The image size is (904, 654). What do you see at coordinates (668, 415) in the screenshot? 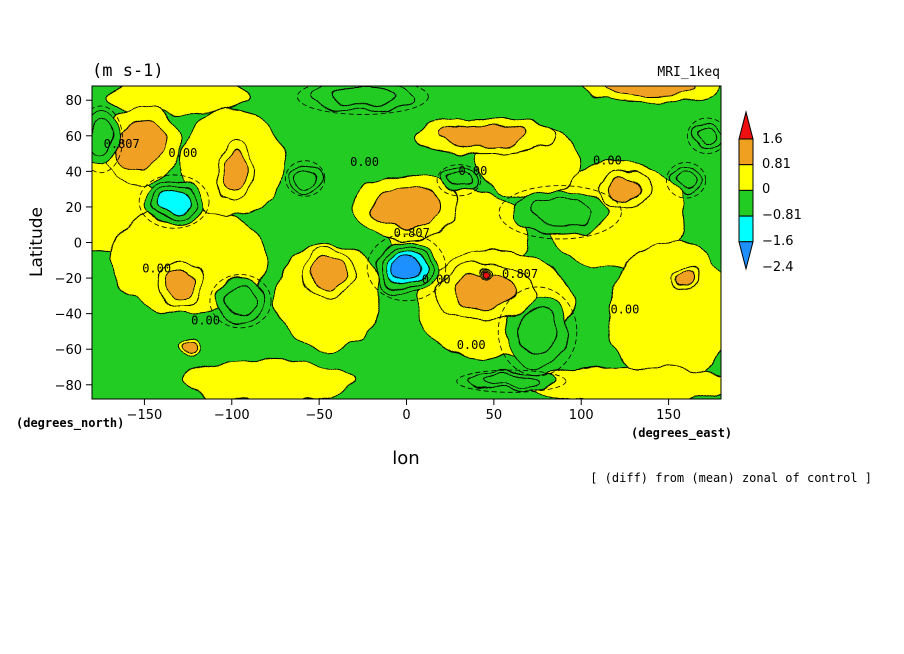
I see `x-tick-label: 150` at bounding box center [668, 415].